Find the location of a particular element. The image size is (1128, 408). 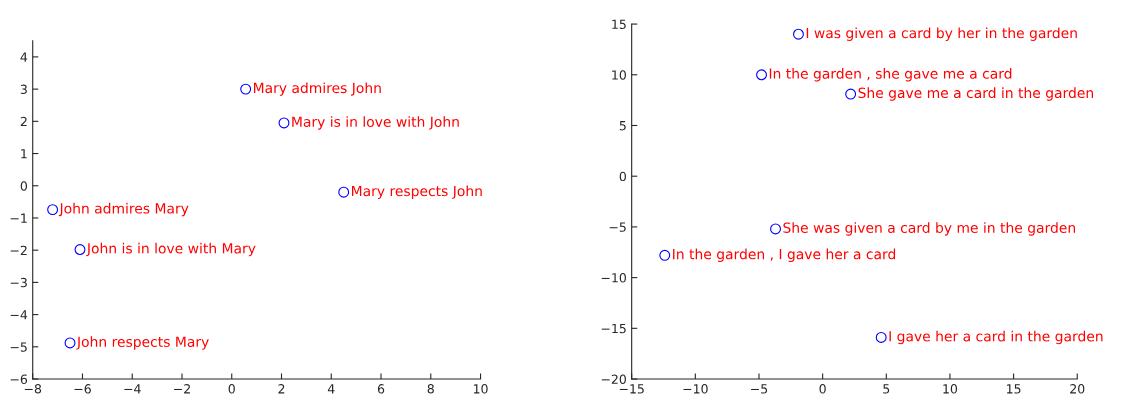

y-tick-label: 2 is located at coordinates (23, 121).